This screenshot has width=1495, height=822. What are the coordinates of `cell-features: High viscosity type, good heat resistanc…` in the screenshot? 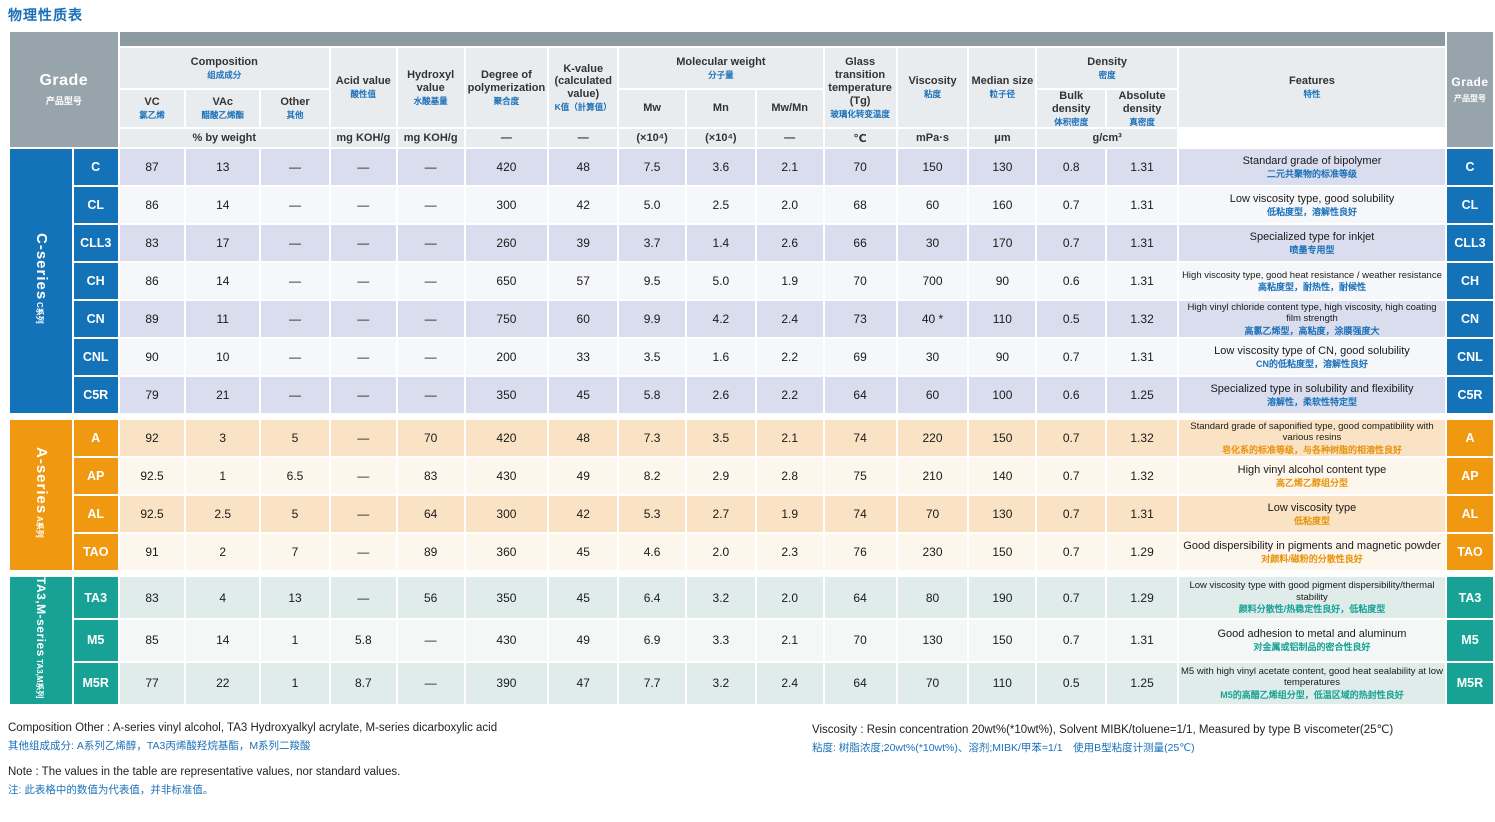 It's located at (1312, 281).